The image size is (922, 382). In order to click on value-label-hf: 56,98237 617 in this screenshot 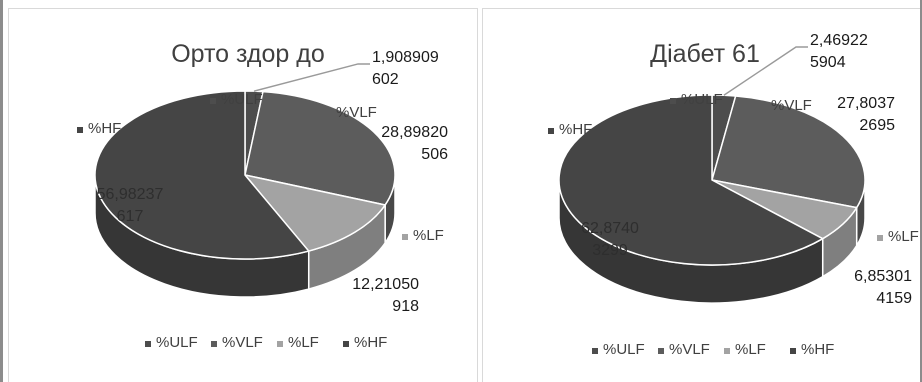, I will do `click(130, 205)`.